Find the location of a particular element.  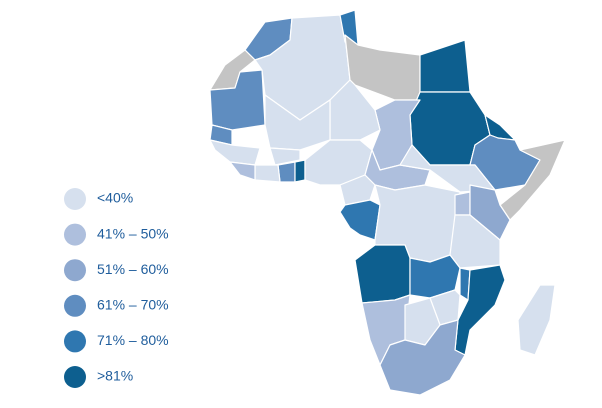

legend-label: 61% – 70% is located at coordinates (133, 305).